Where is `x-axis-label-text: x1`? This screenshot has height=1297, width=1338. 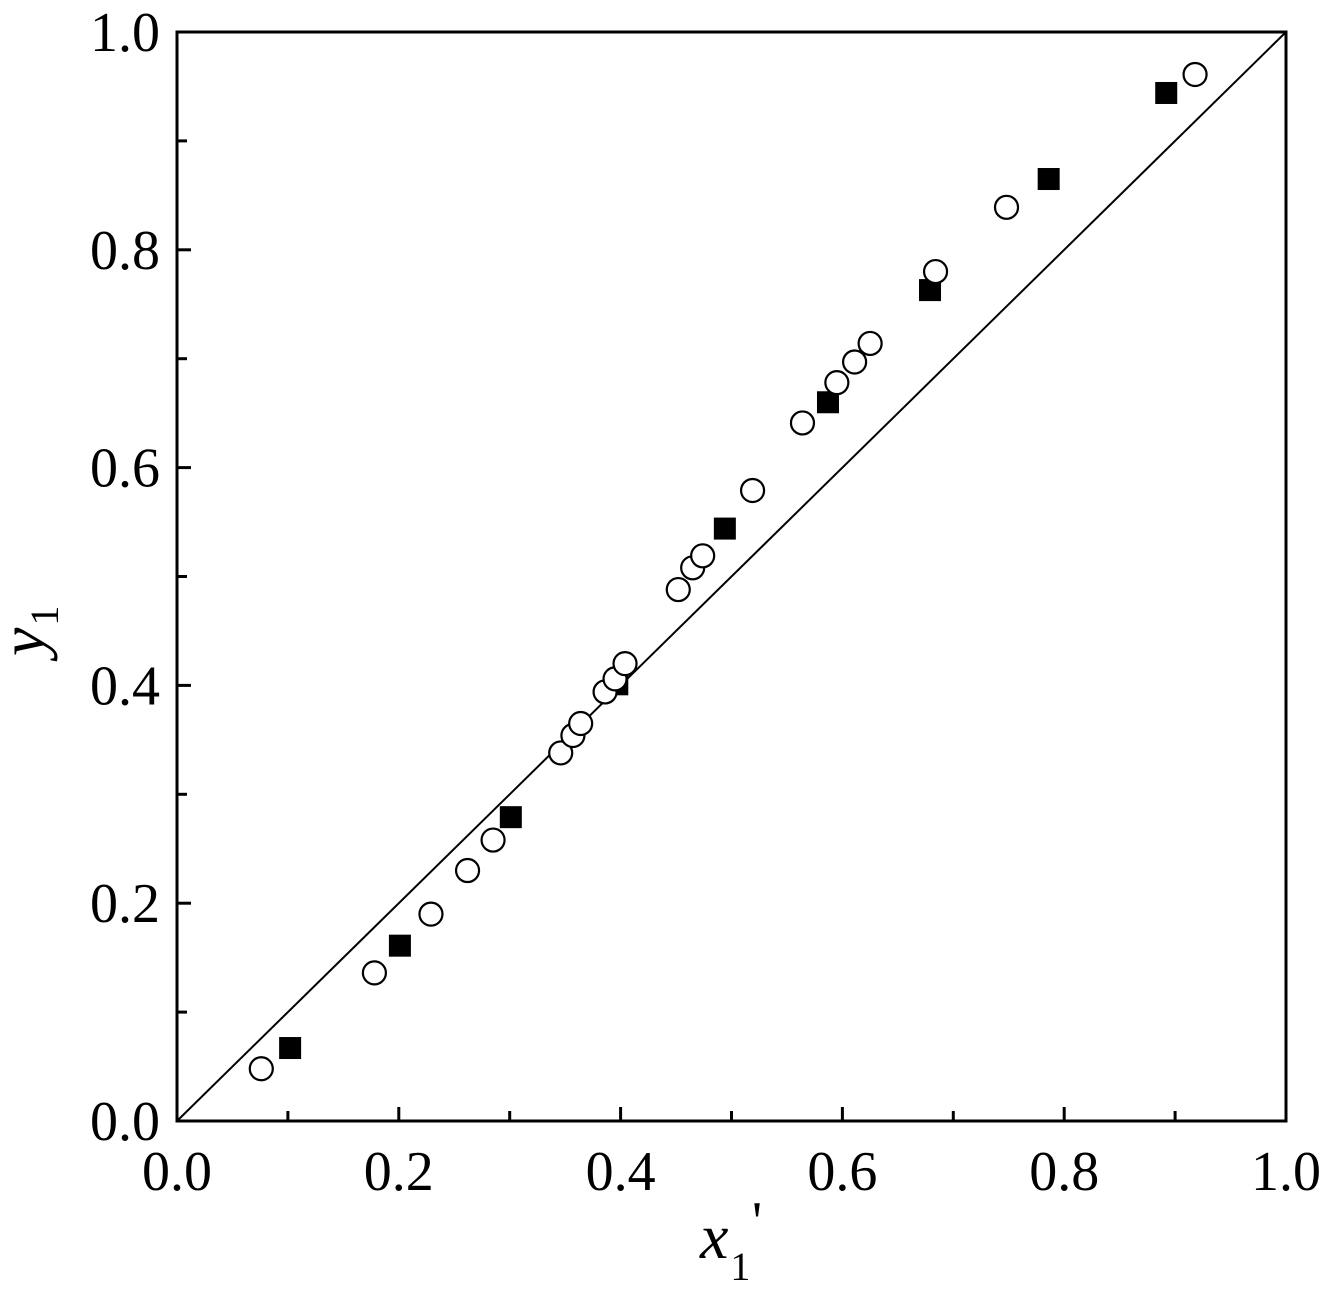
x-axis-label-text: x1 is located at coordinates (724, 1245).